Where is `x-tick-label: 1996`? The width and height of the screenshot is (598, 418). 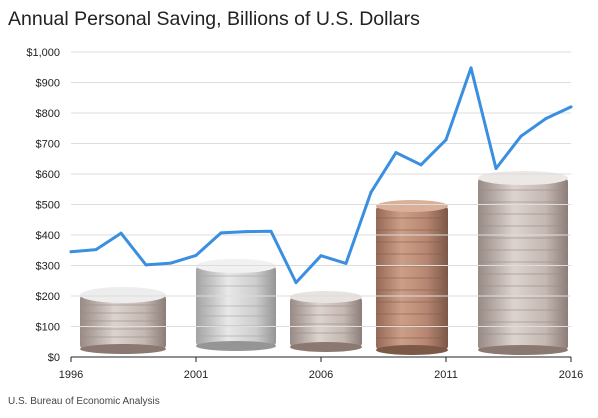 x-tick-label: 1996 is located at coordinates (71, 375).